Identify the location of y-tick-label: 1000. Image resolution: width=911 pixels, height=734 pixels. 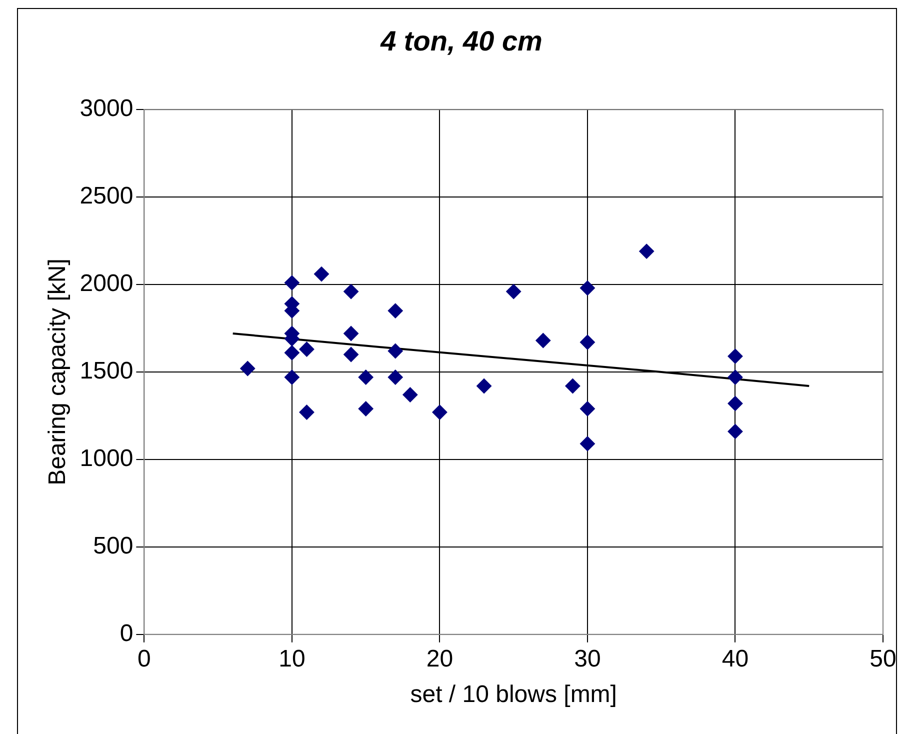
(107, 458).